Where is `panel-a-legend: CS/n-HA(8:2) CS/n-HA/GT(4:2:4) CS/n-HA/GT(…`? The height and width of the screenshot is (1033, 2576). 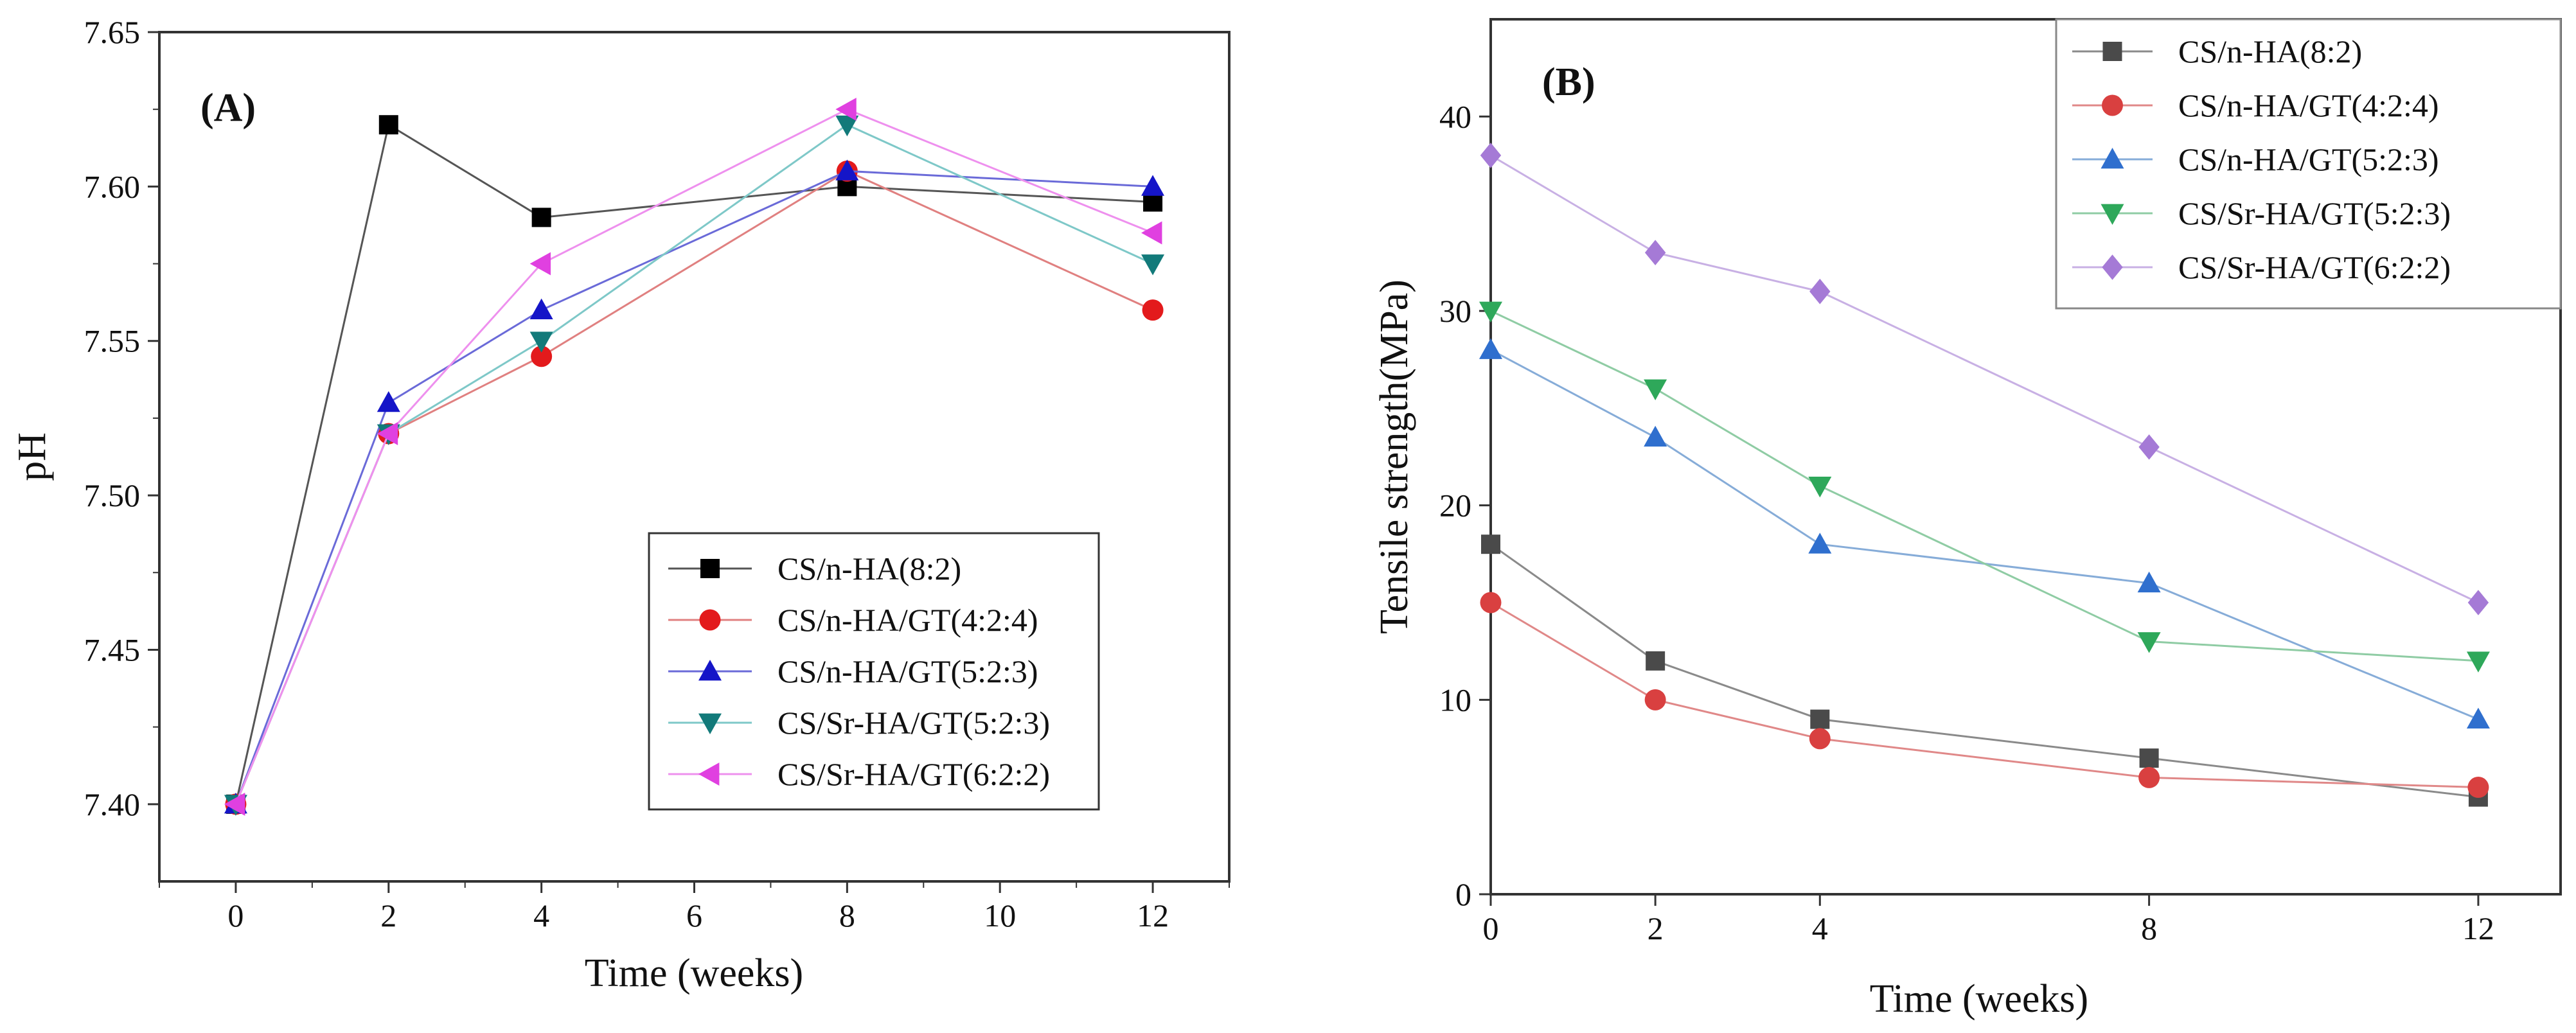
panel-a-legend: CS/n-HA(8:2) CS/n-HA/GT(4:2:4) CS/n-HA/GT(… is located at coordinates (874, 671).